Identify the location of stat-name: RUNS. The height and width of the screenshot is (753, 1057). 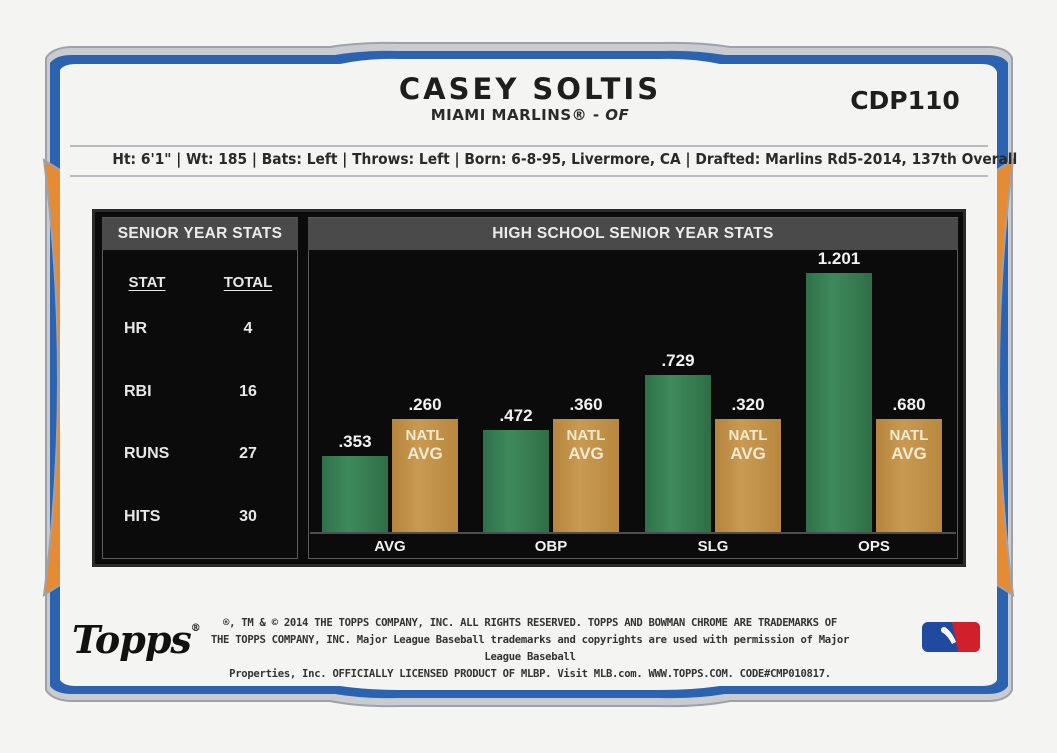
(147, 453).